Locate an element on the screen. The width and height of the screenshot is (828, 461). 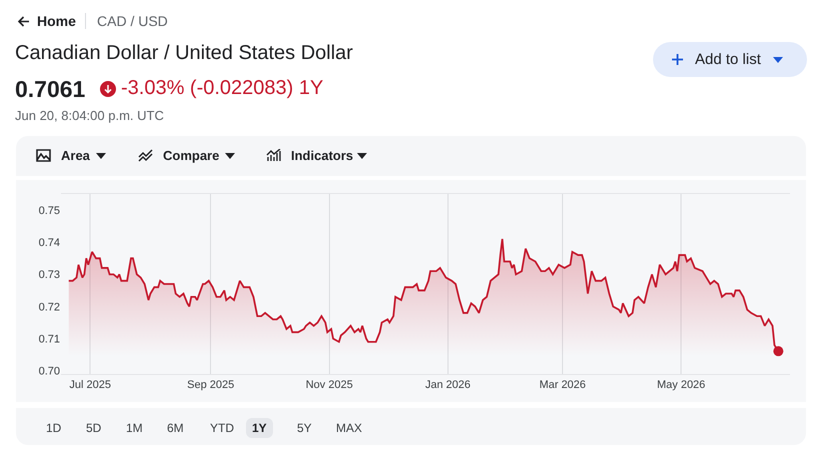
text: Compare is located at coordinates (191, 155).